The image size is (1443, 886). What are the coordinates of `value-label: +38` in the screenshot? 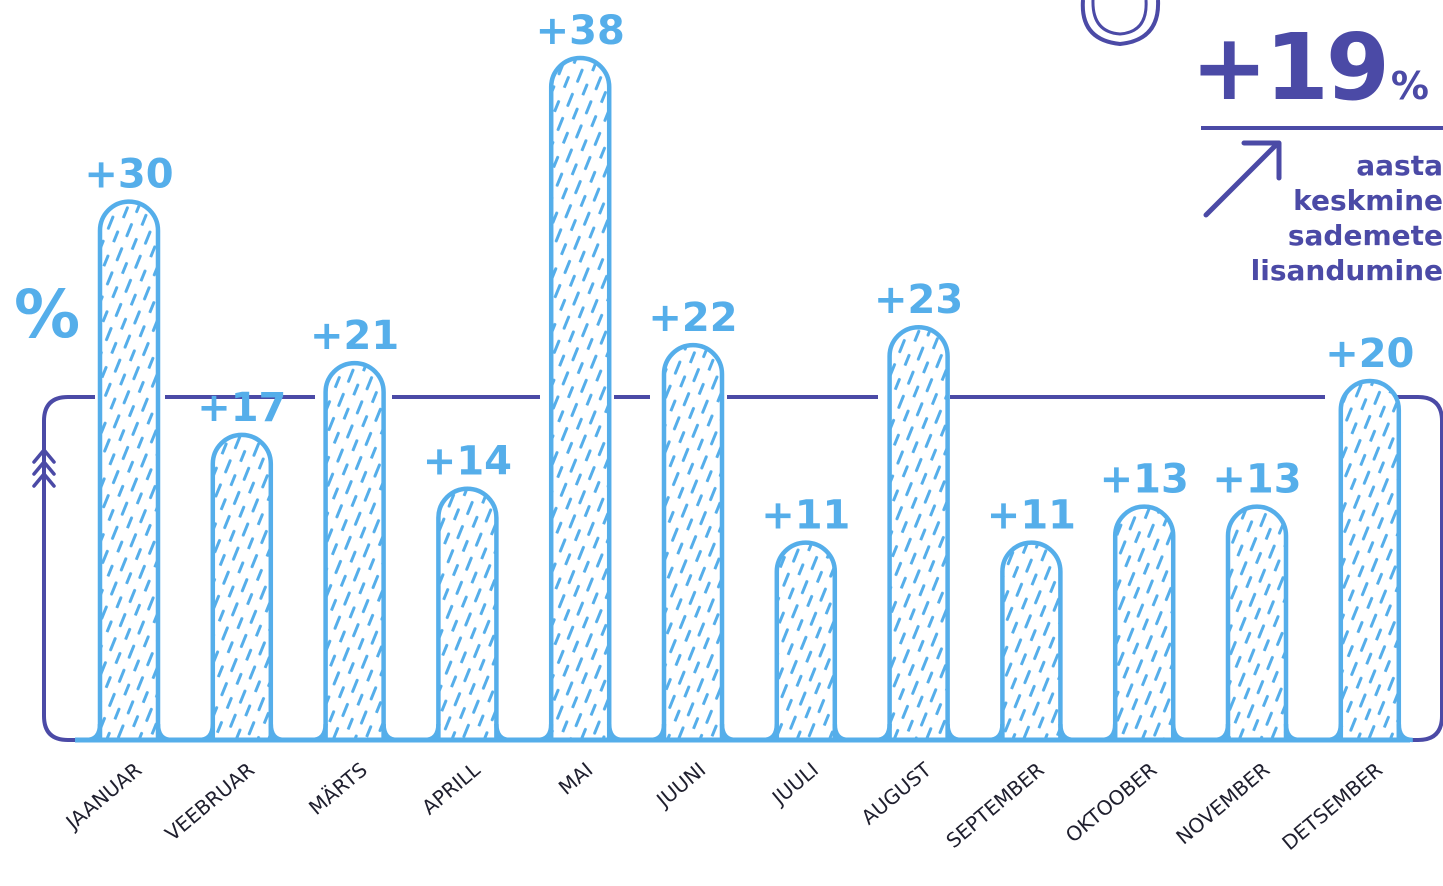 It's located at (580, 31).